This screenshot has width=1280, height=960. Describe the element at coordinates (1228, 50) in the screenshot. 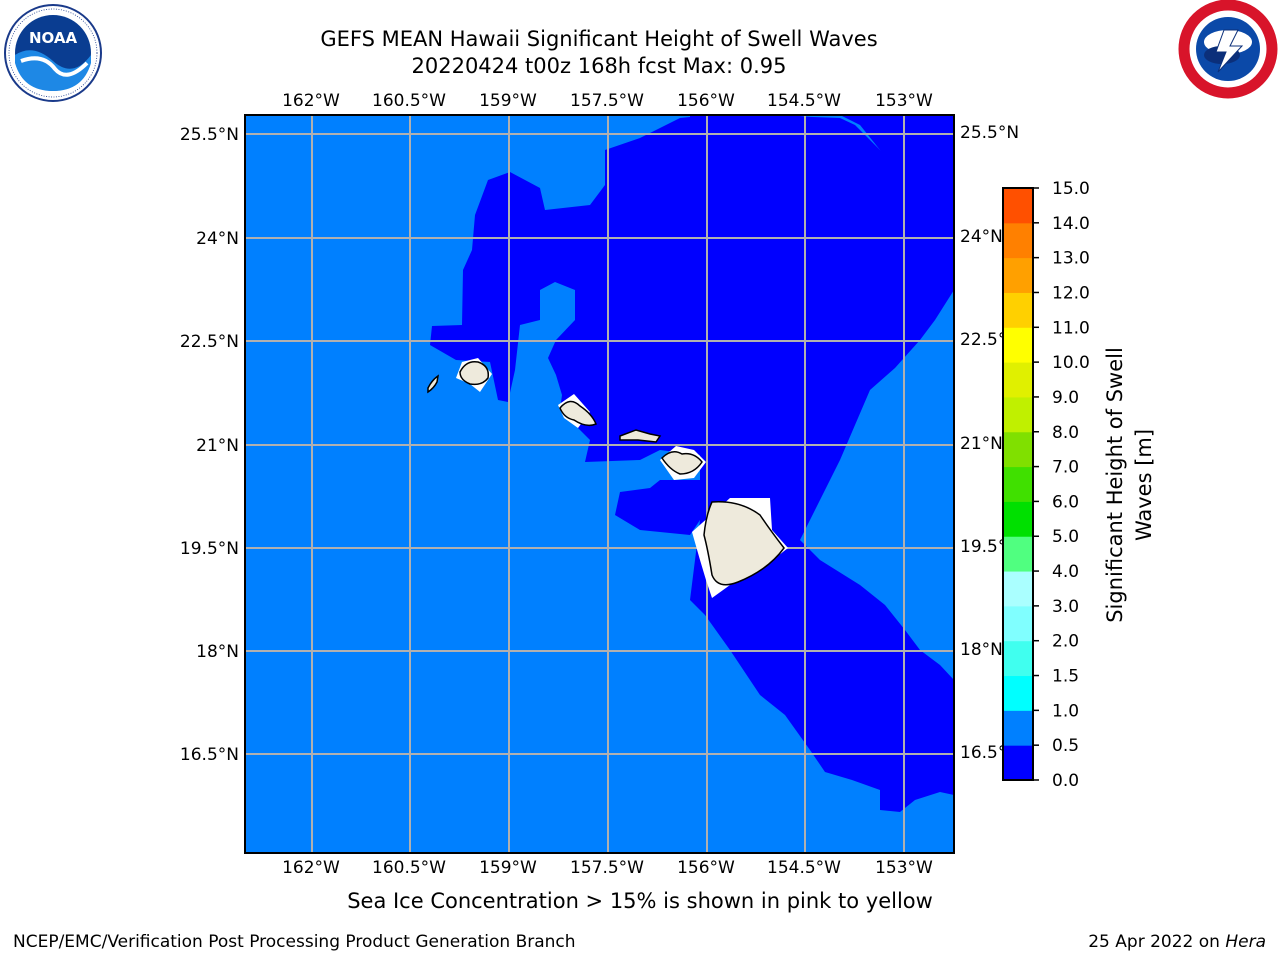

I see `nws-logo-icon` at that location.